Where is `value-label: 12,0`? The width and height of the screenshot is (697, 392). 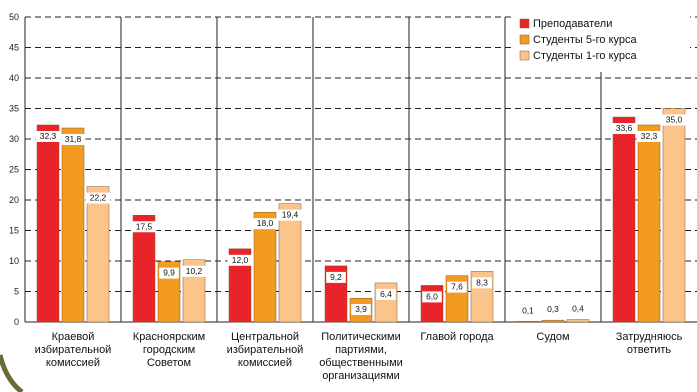
value-label: 12,0 is located at coordinates (240, 260).